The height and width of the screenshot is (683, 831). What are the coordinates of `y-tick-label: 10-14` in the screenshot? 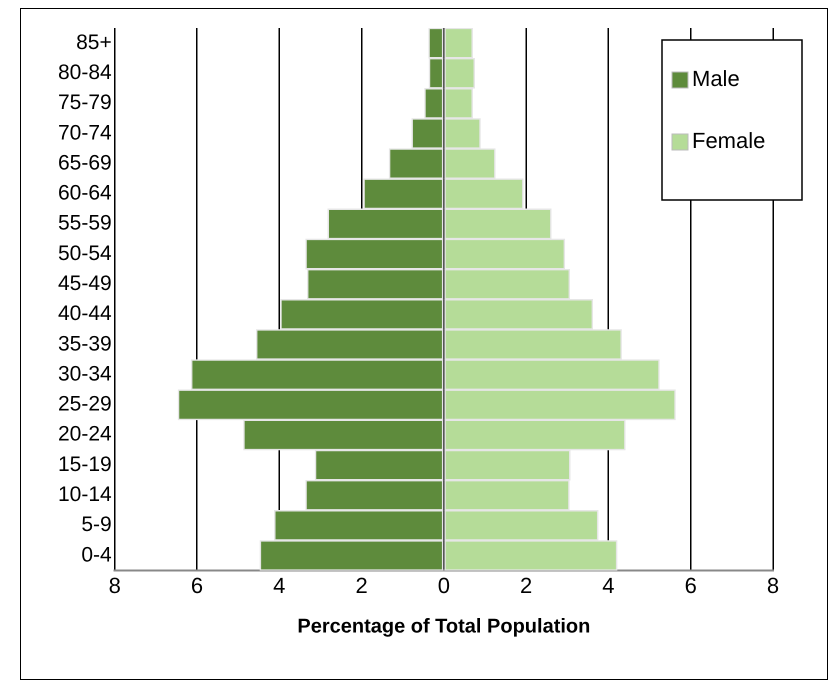 It's located at (85, 494).